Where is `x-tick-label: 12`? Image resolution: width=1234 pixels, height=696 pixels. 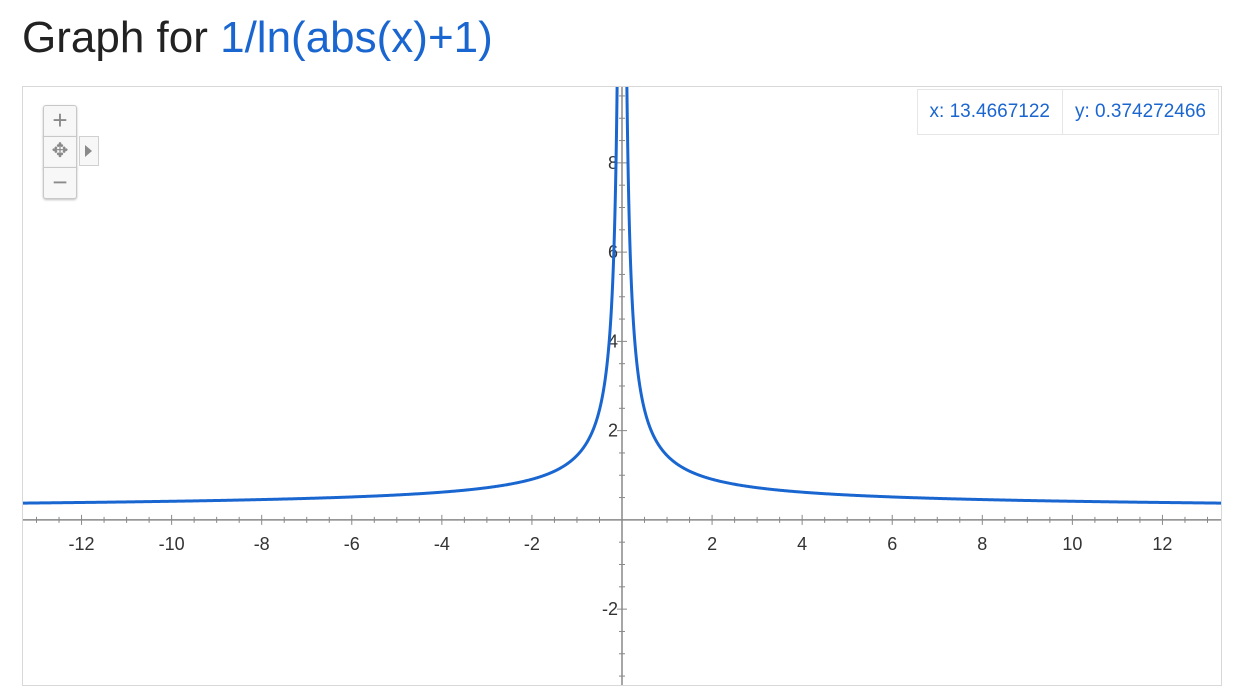 x-tick-label: 12 is located at coordinates (1162, 544).